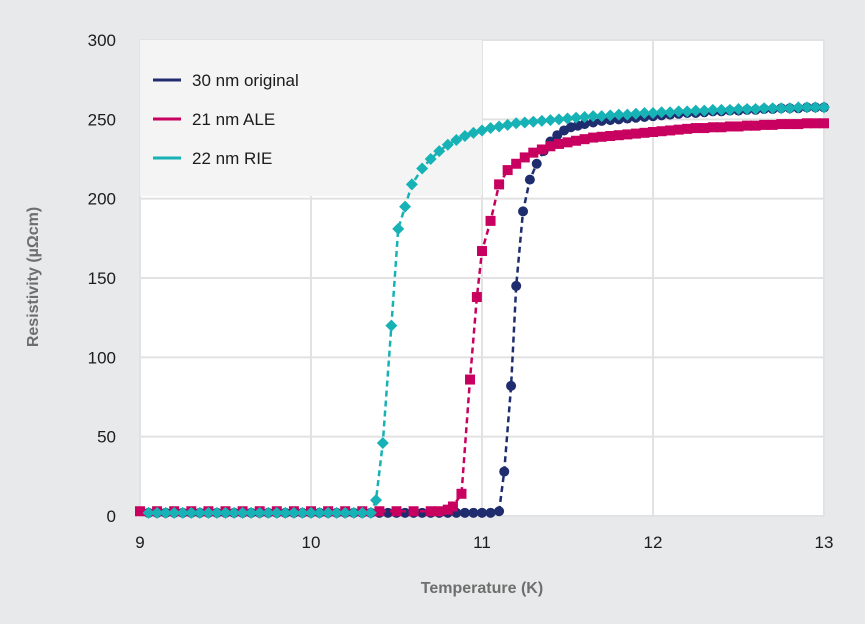 This screenshot has height=624, width=865. I want to click on legend-entry: 30 nm original, so click(245, 80).